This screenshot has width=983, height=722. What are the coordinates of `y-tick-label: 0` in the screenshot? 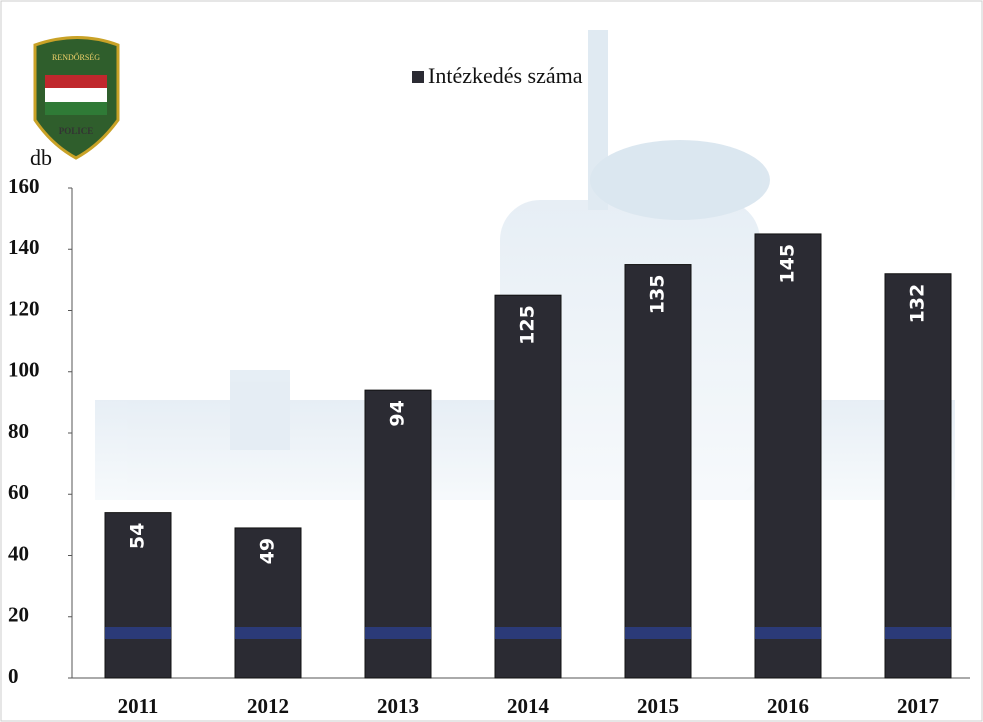 It's located at (13, 676).